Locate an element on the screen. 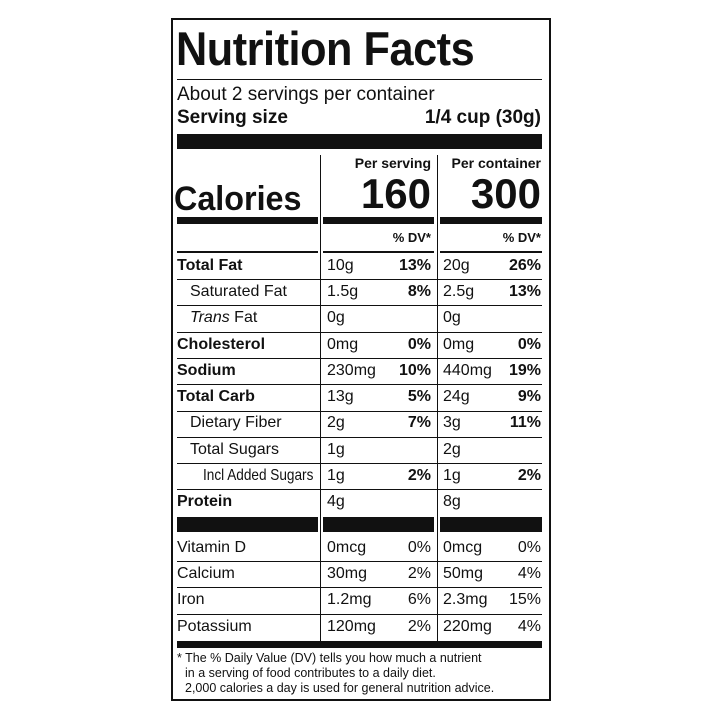 This screenshot has width=720, height=720. amount: 120mg is located at coordinates (351, 626).